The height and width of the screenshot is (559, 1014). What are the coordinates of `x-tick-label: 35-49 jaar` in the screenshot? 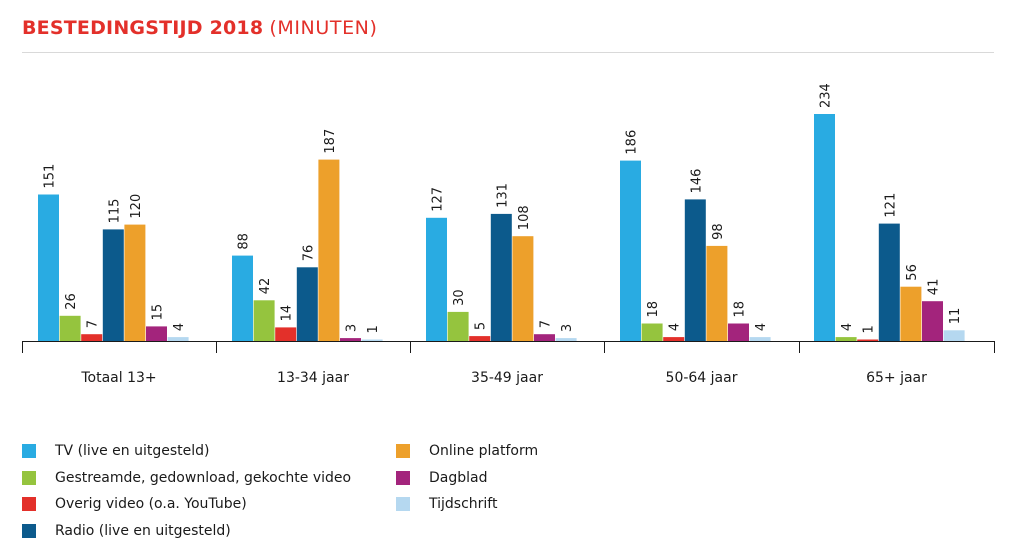 It's located at (507, 378).